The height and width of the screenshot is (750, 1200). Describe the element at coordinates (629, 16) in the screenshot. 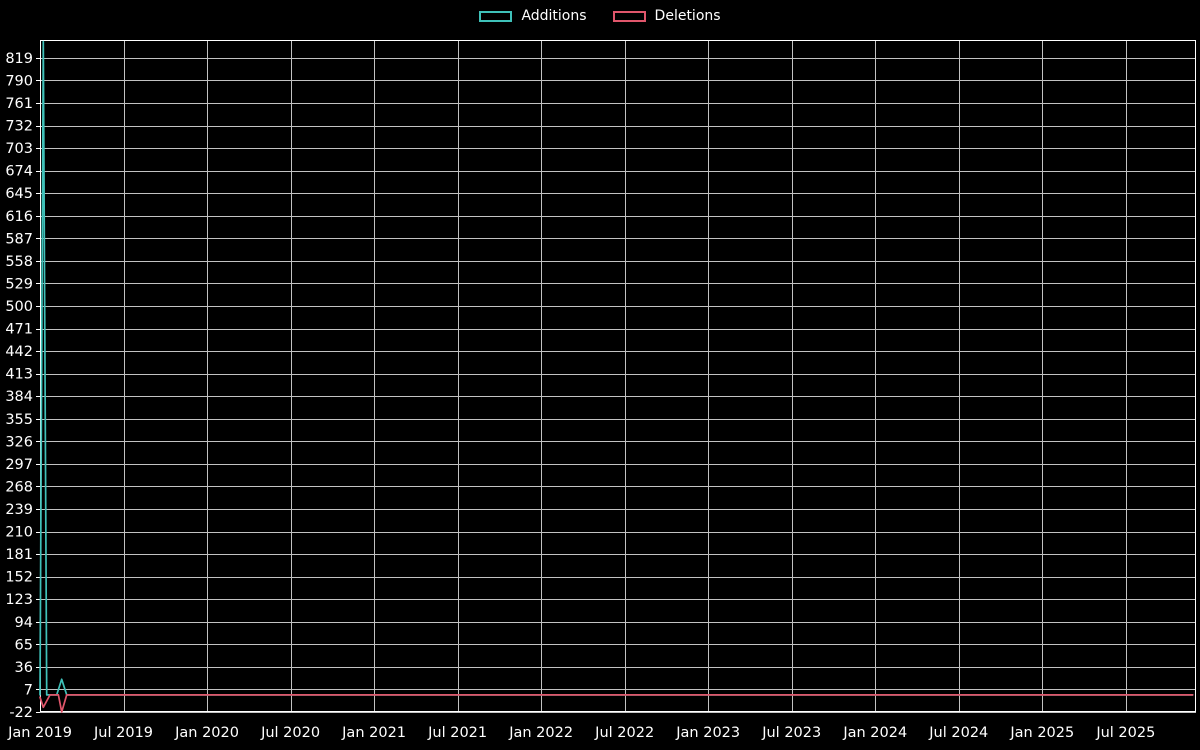

I see `deletions-swatch-icon` at that location.